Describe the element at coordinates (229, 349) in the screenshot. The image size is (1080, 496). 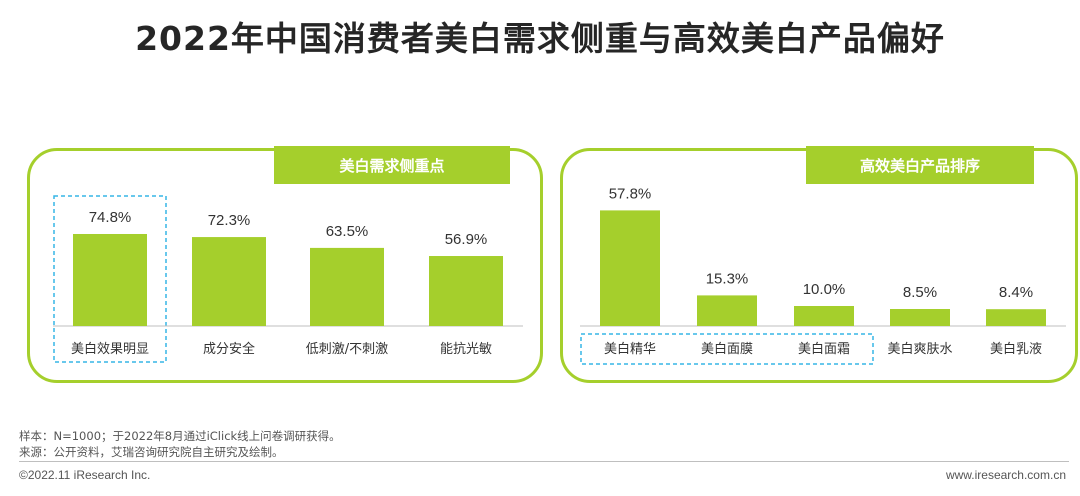
I see `demand-category-label: 成分安全` at that location.